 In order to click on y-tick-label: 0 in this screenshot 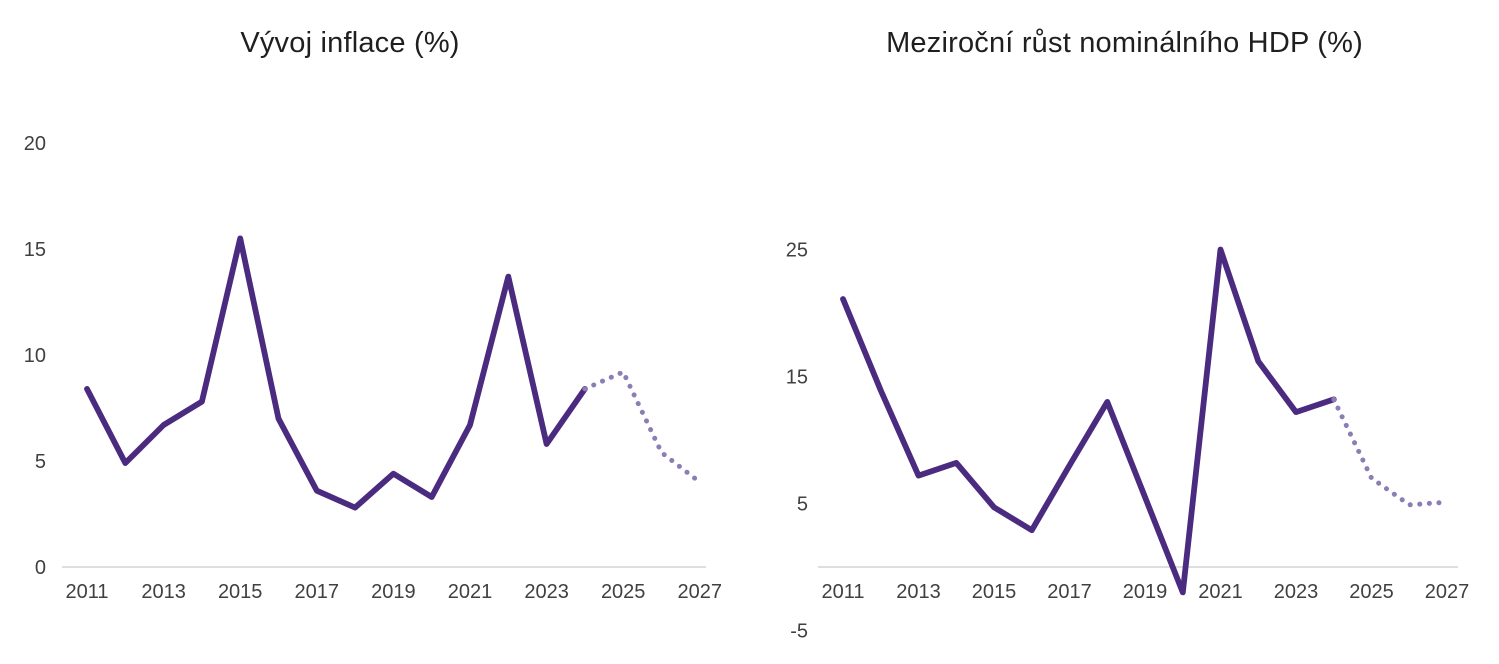, I will do `click(40, 568)`.